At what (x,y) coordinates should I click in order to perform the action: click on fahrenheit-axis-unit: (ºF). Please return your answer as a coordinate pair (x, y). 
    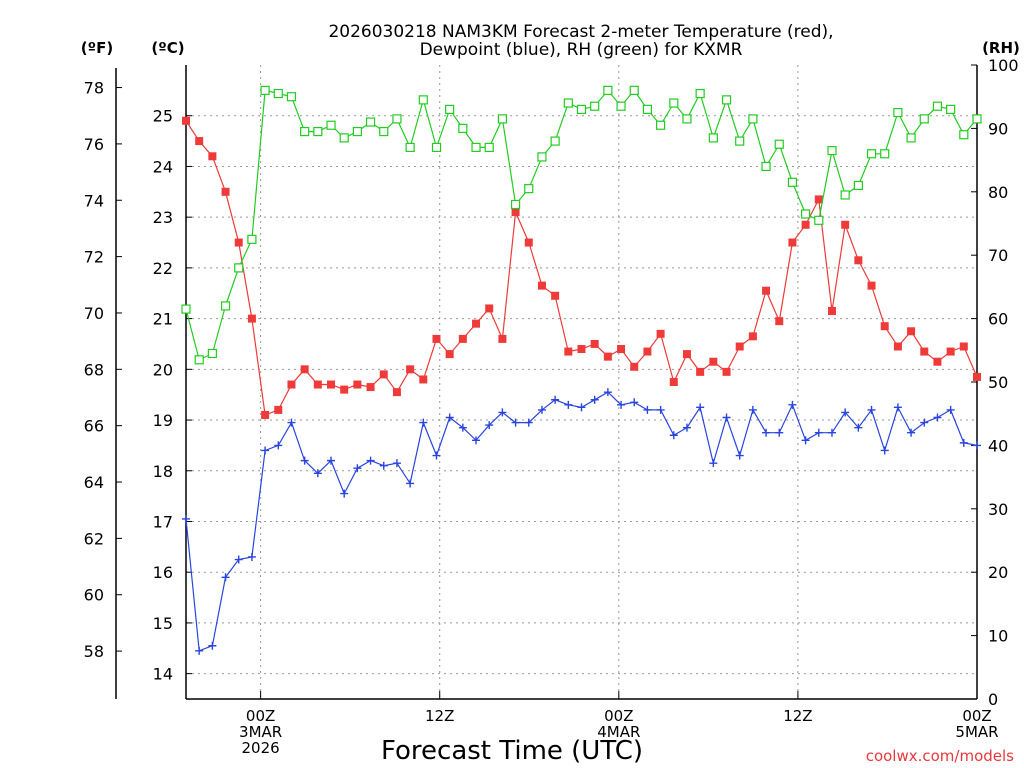
    Looking at the image, I should click on (97, 48).